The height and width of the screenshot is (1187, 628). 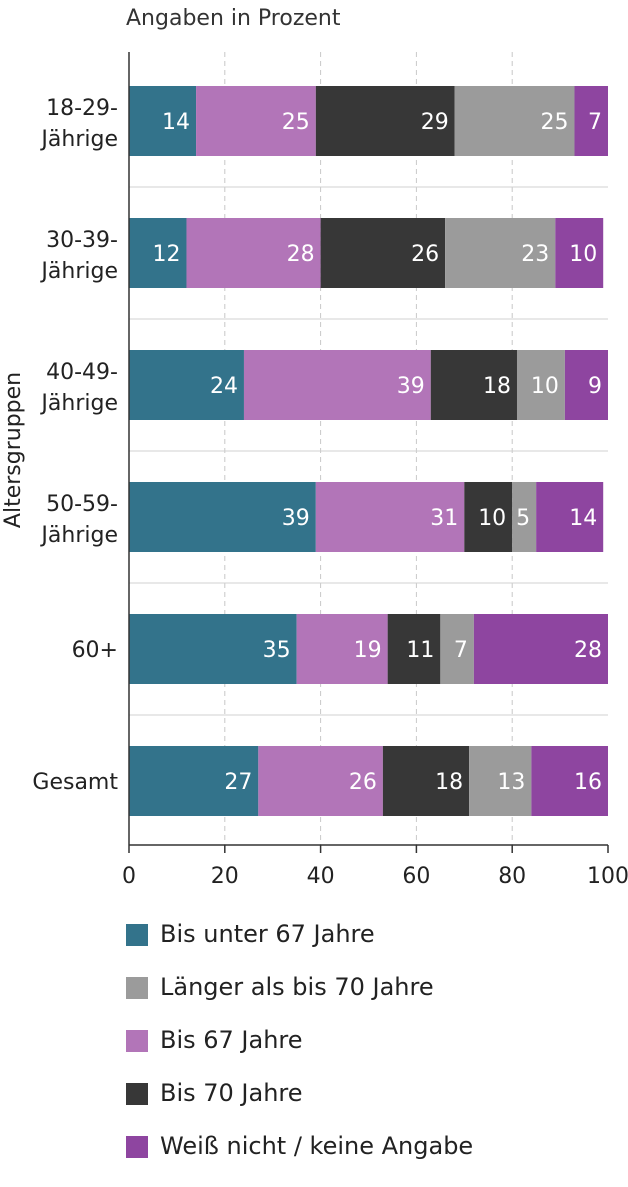 I want to click on category-label: Gesamt, so click(x=75, y=782).